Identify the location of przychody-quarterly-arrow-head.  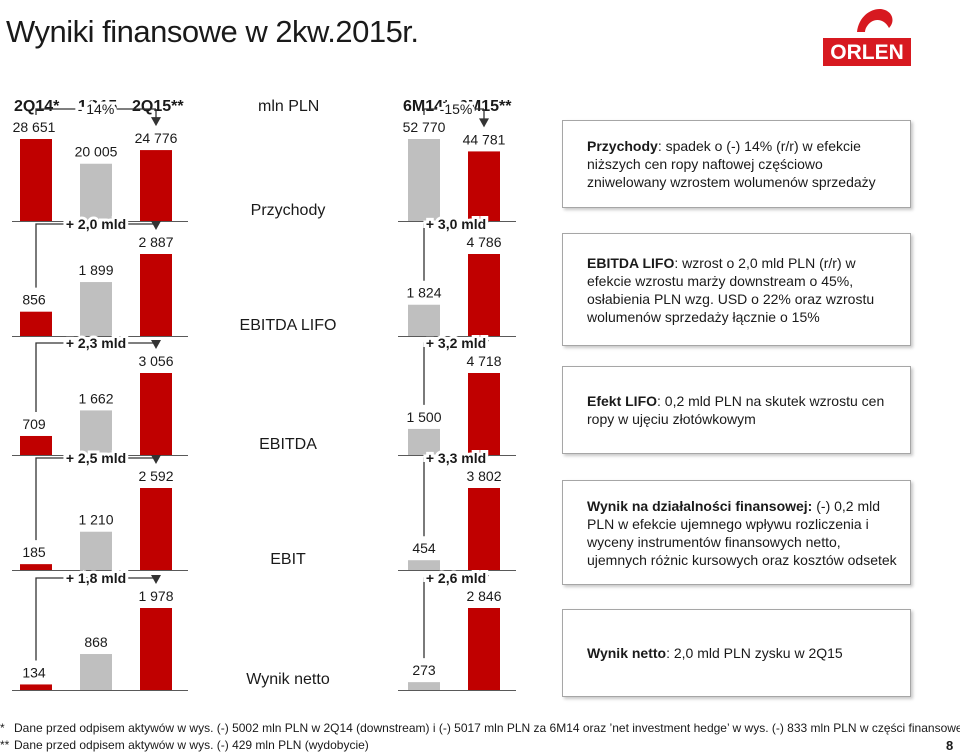
(156, 122).